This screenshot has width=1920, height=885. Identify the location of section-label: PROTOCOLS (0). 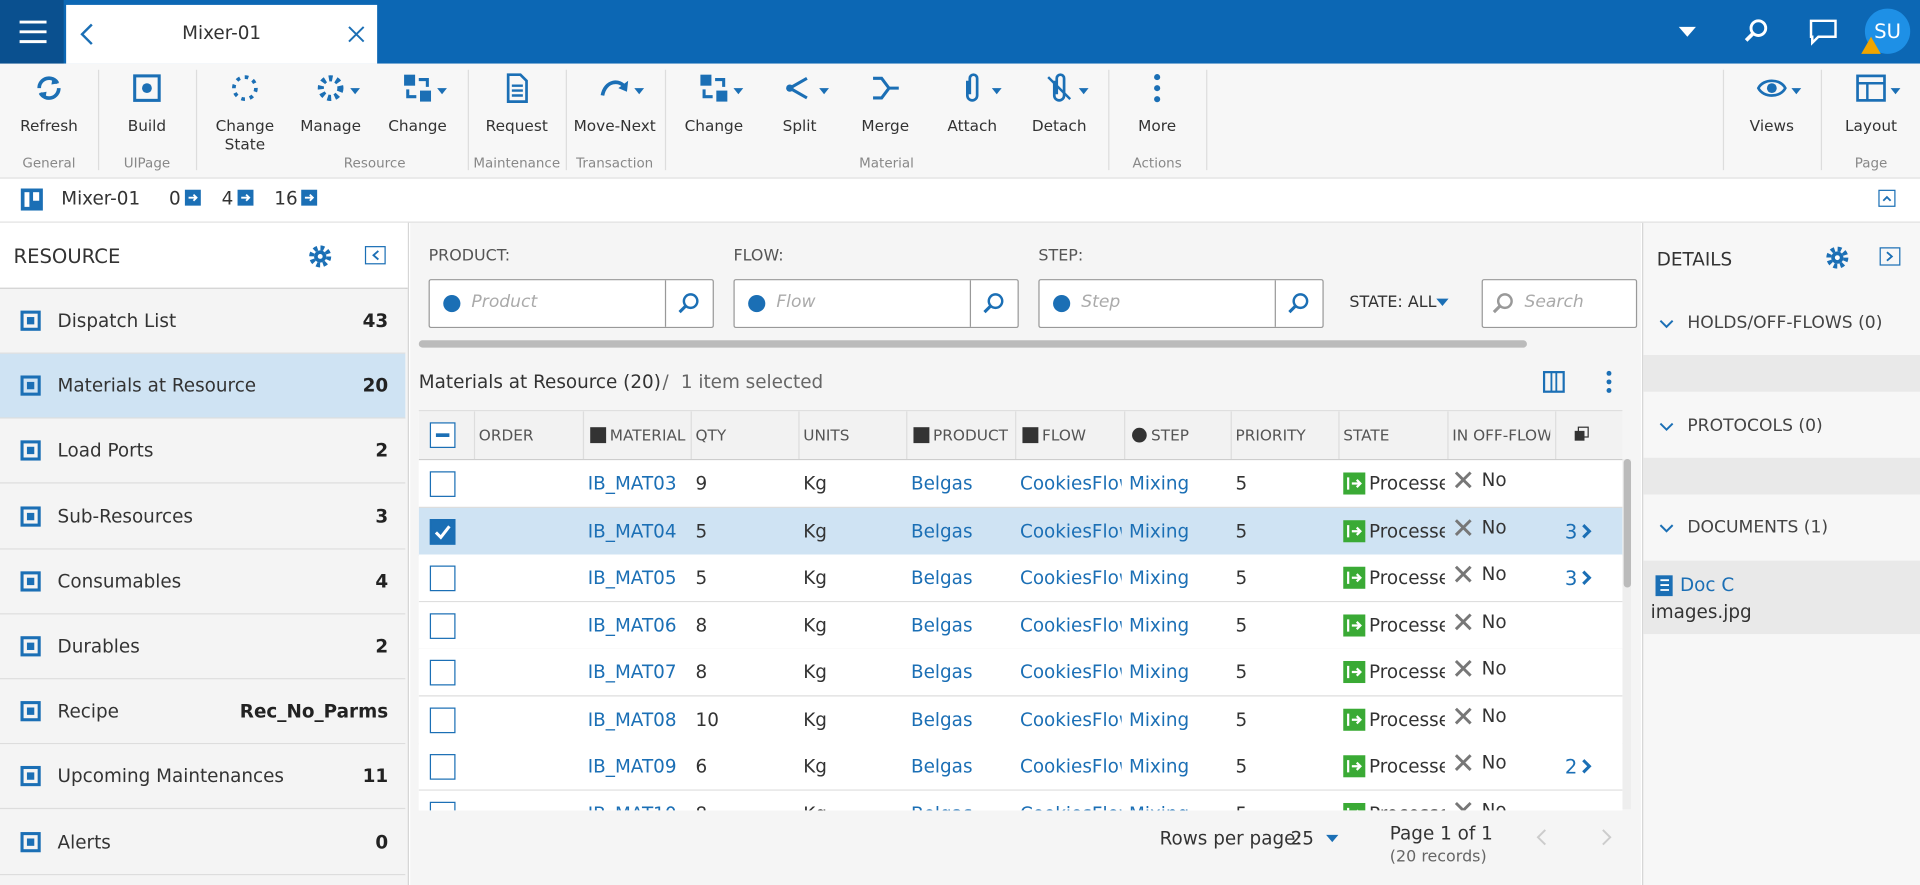
(1755, 426).